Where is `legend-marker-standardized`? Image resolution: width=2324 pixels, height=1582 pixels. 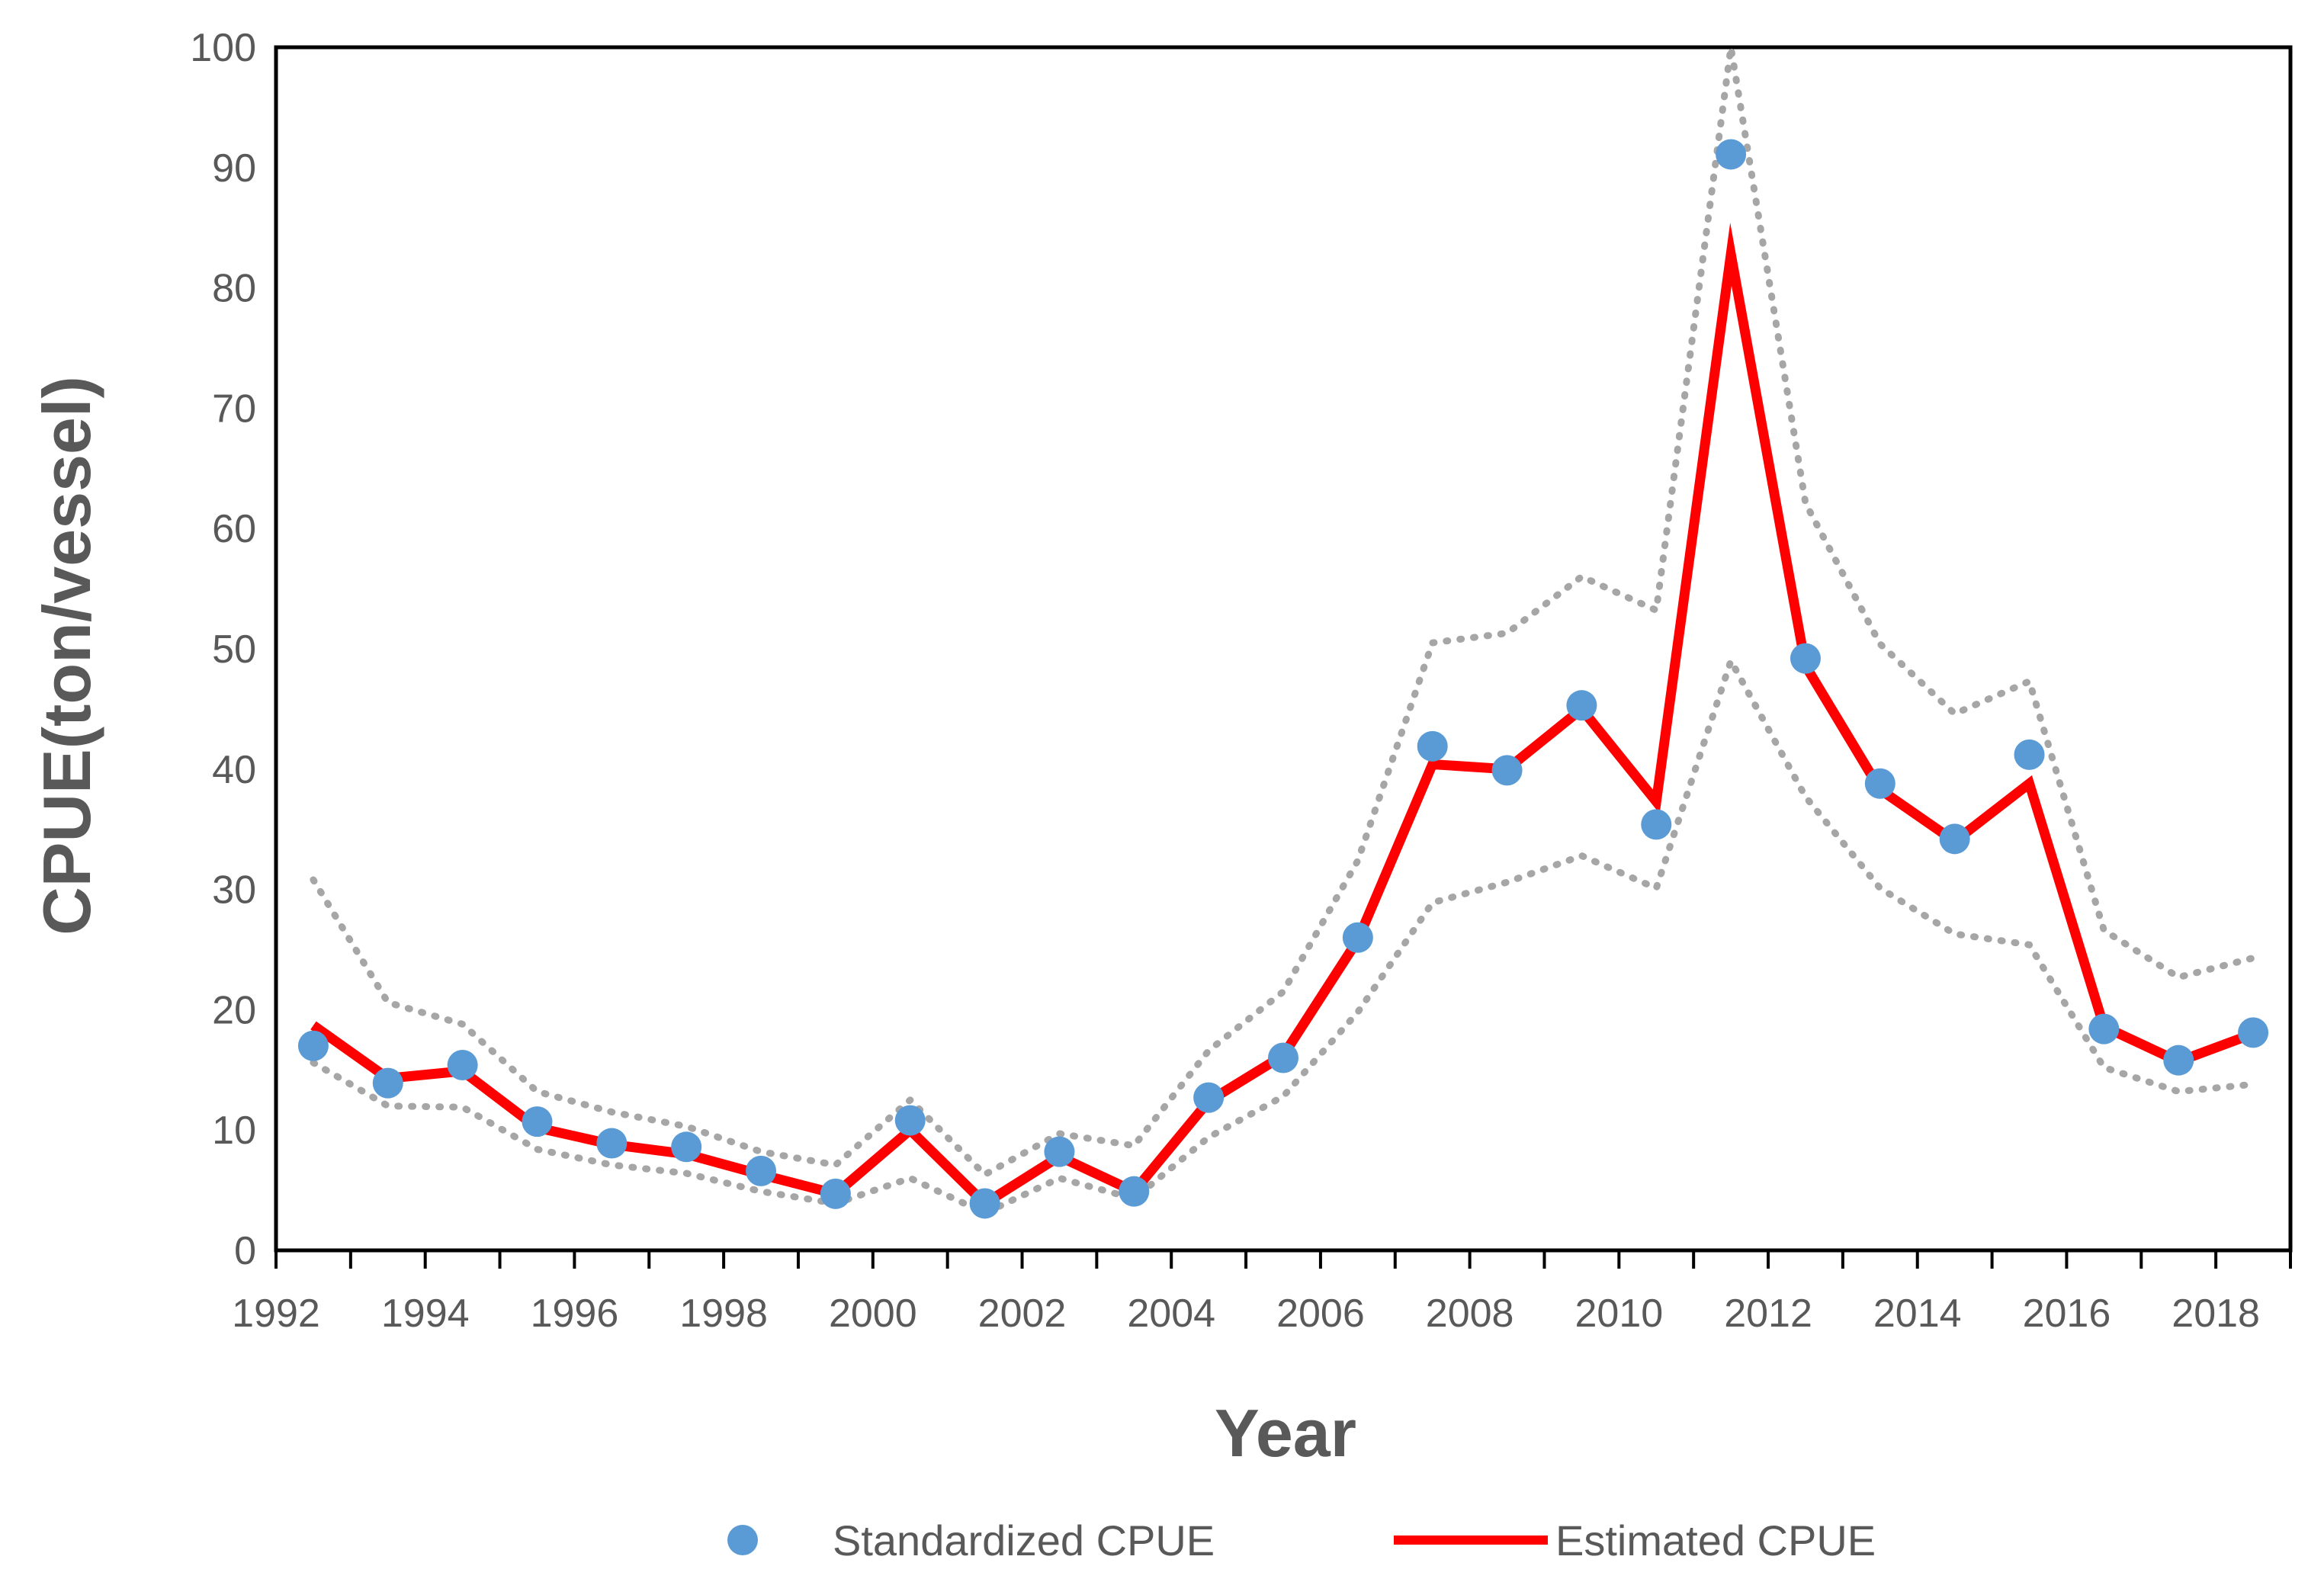
legend-marker-standardized is located at coordinates (742, 1540).